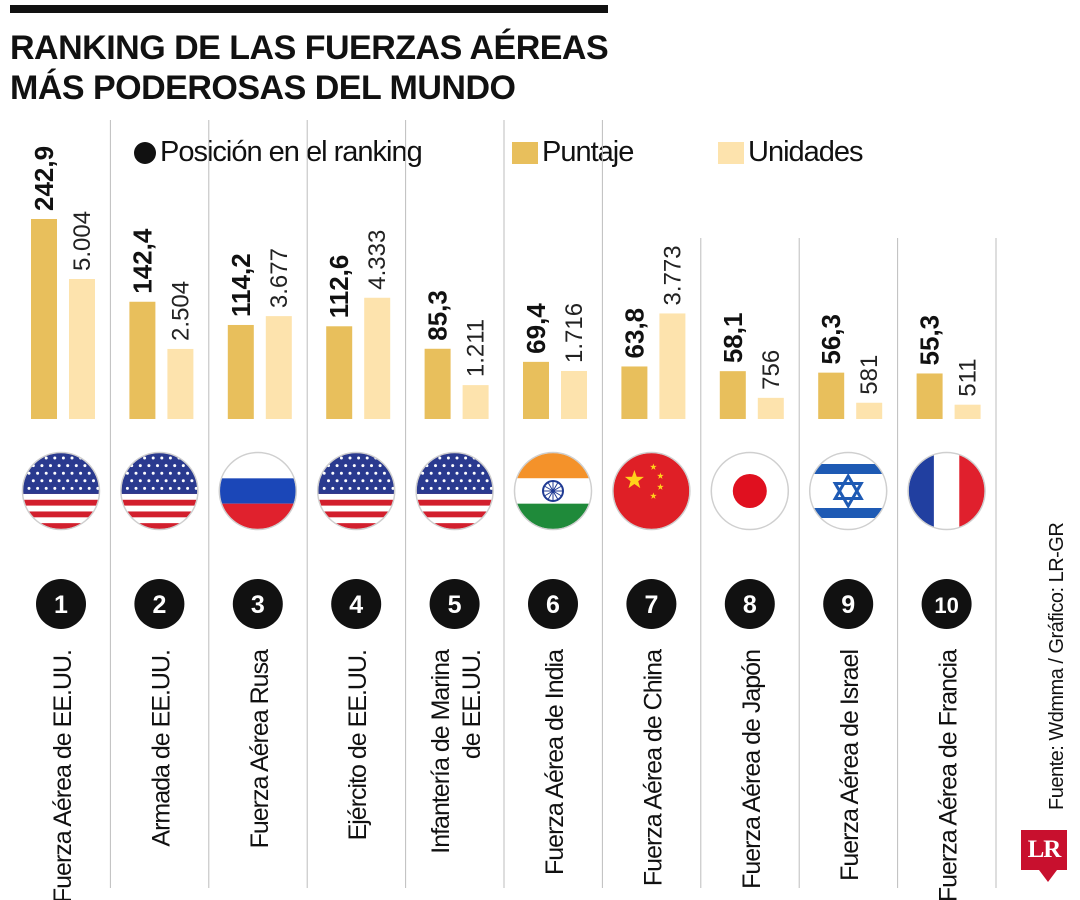  I want to click on rank-number: 7, so click(651, 605).